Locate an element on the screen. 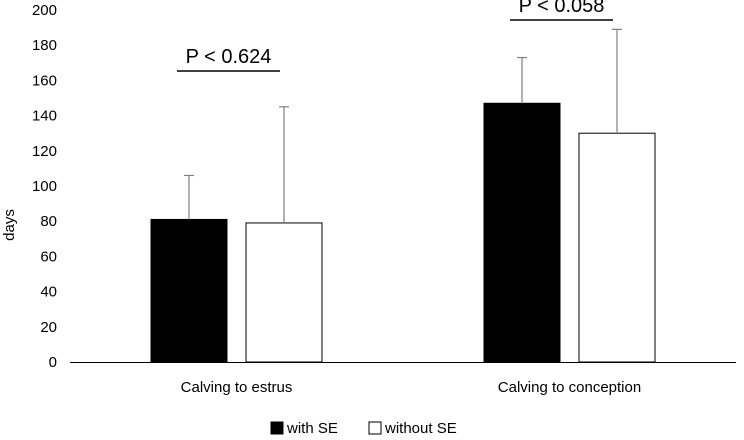 The width and height of the screenshot is (744, 440). legend: with SE without SE is located at coordinates (363, 428).